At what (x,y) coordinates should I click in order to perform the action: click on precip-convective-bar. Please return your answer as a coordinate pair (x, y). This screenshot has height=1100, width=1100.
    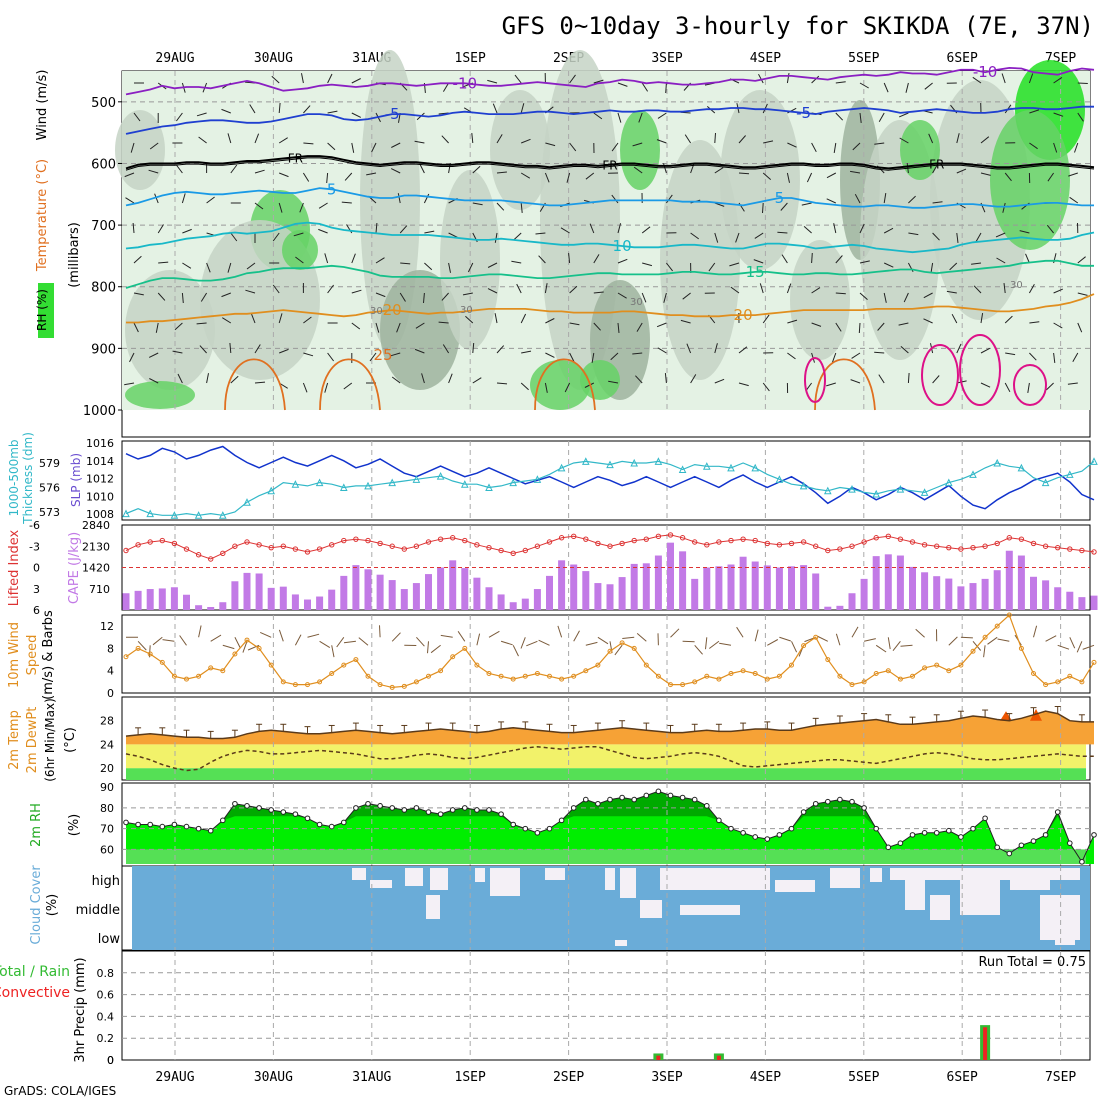
    Looking at the image, I should click on (658, 1057).